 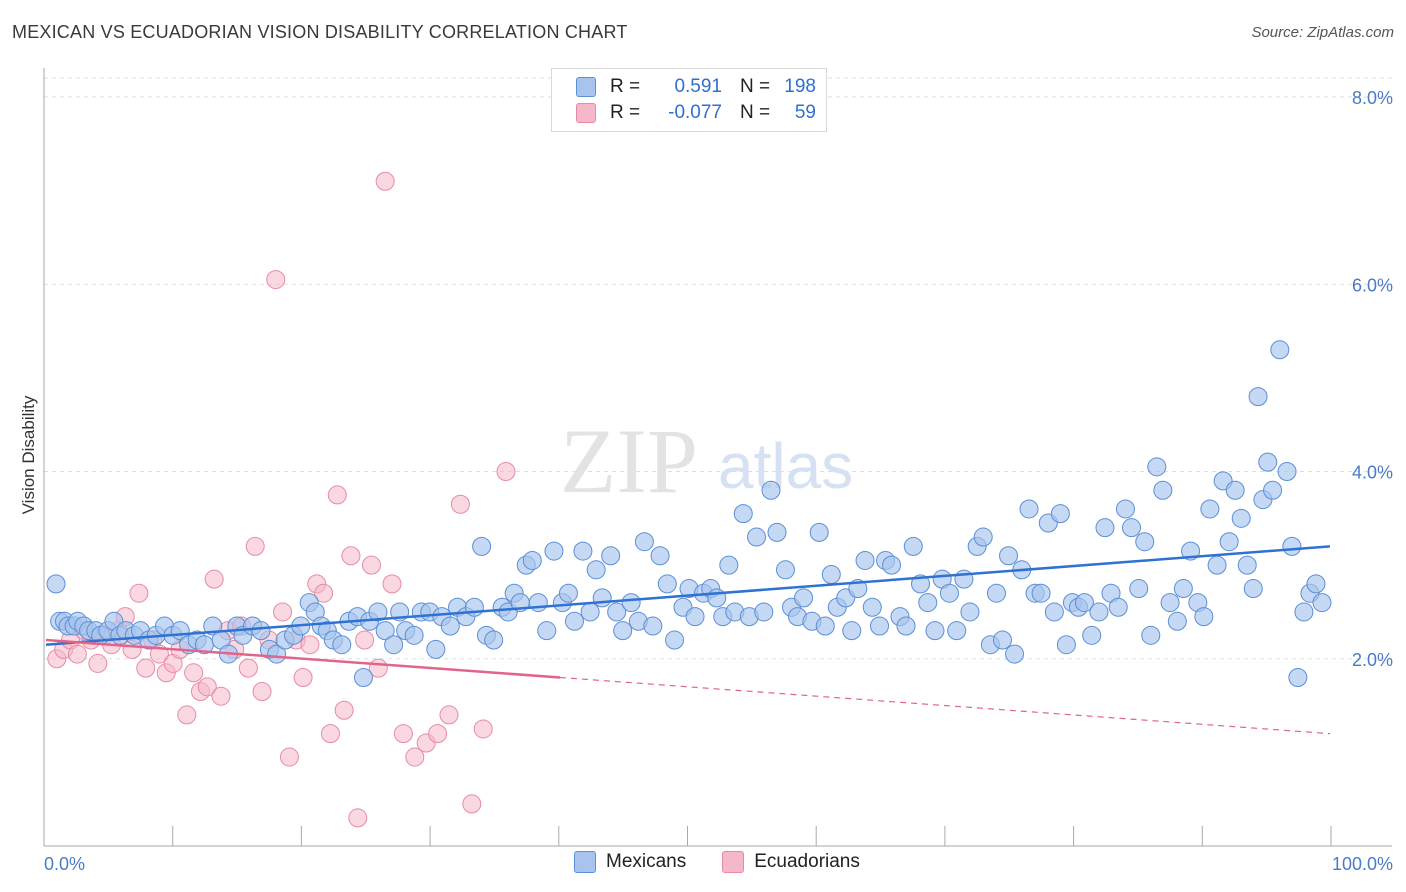 What do you see at coordinates (303, 658) in the screenshot?
I see `ecuadorians-trend-line` at bounding box center [303, 658].